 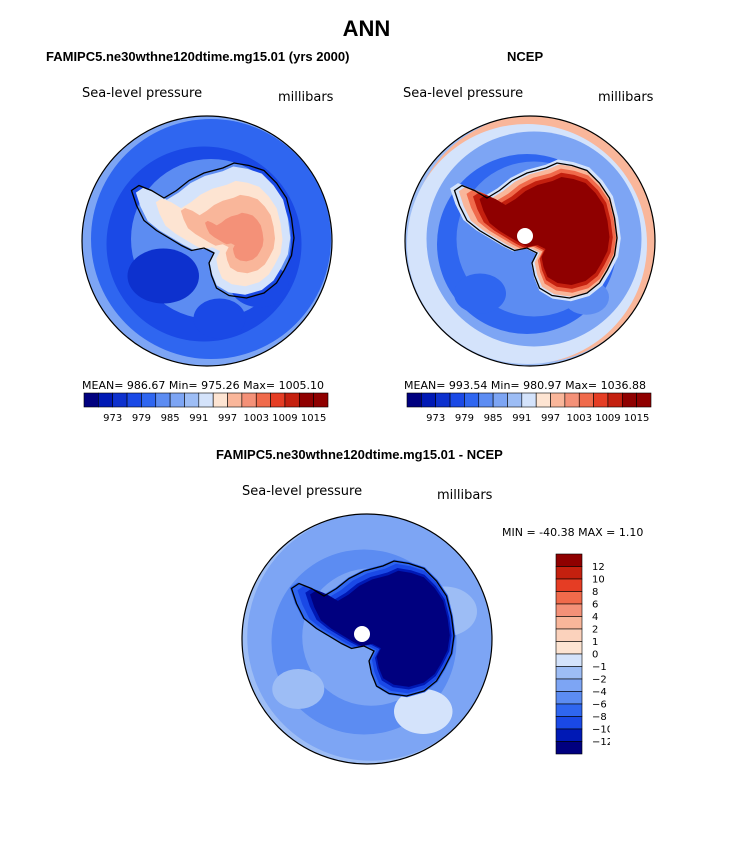 I want to click on ncep-slp-map, so click(x=530, y=241).